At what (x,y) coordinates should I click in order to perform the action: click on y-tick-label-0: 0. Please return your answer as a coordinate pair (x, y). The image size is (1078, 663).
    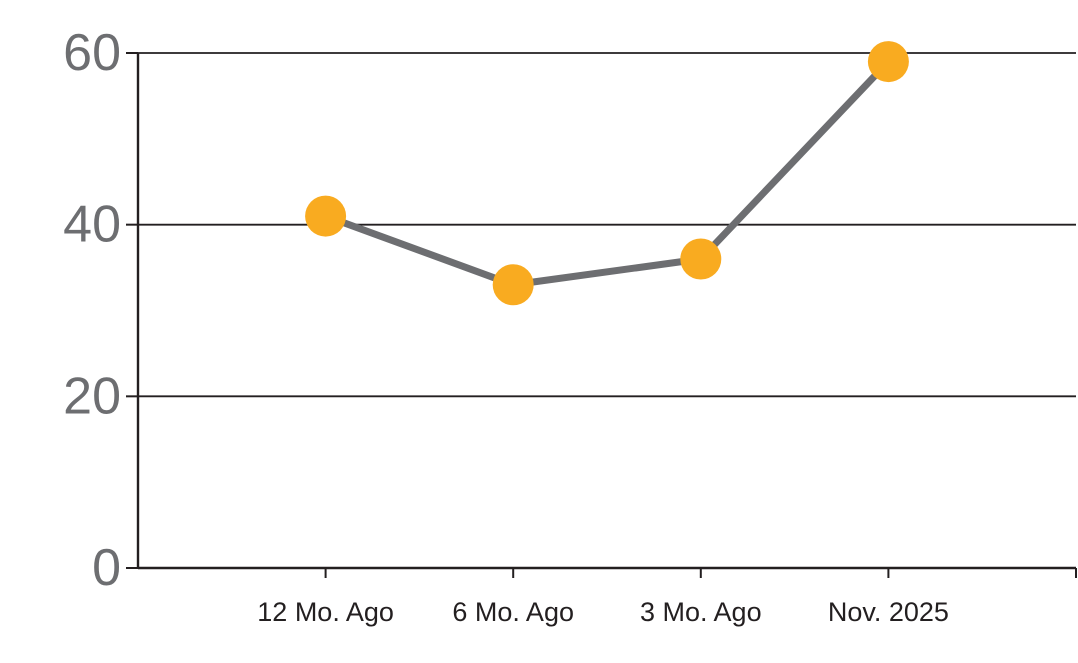
    Looking at the image, I should click on (106, 568).